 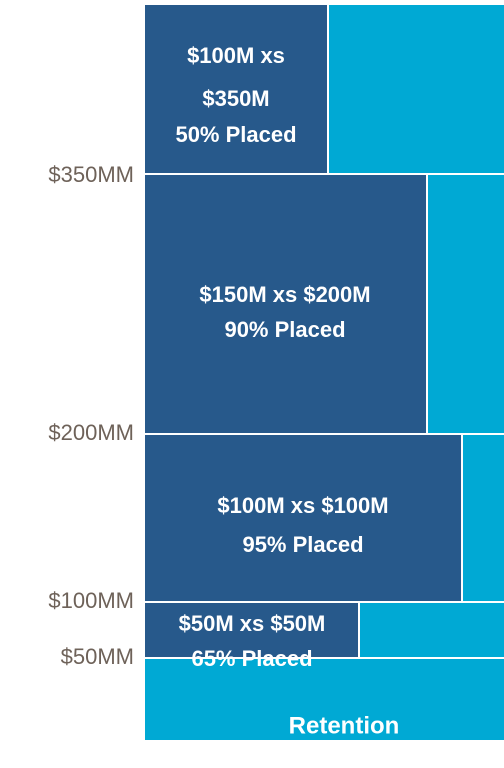 I want to click on layer-label: 50% Placed, so click(x=235, y=134).